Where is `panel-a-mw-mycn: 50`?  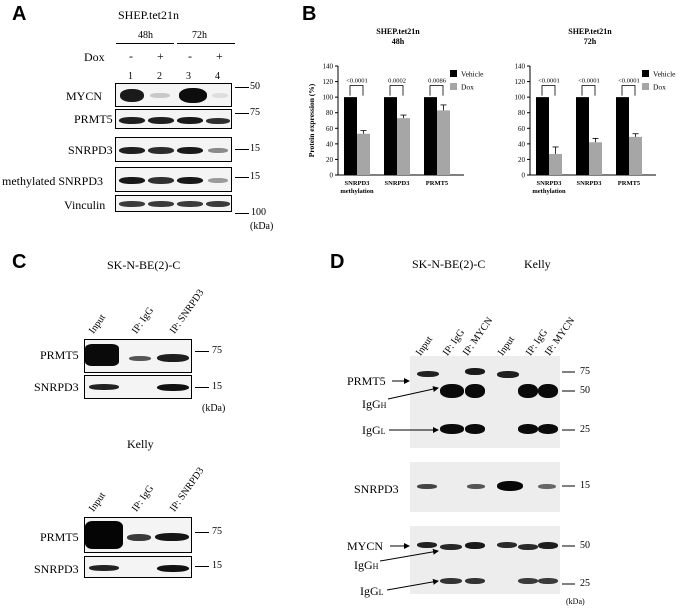 panel-a-mw-mycn: 50 is located at coordinates (255, 86).